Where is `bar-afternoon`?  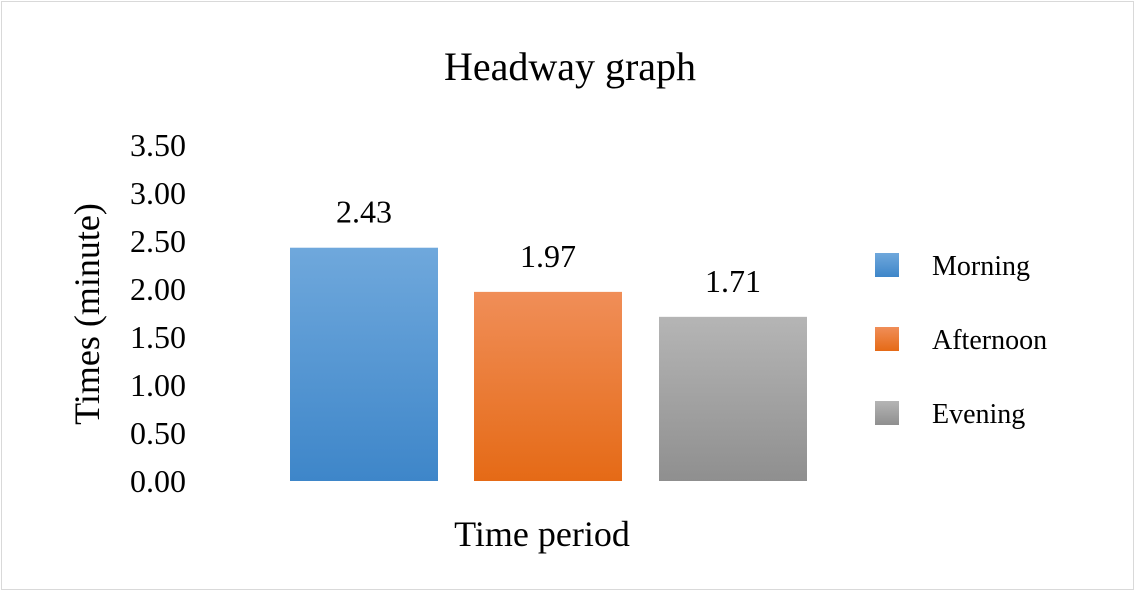
bar-afternoon is located at coordinates (548, 386).